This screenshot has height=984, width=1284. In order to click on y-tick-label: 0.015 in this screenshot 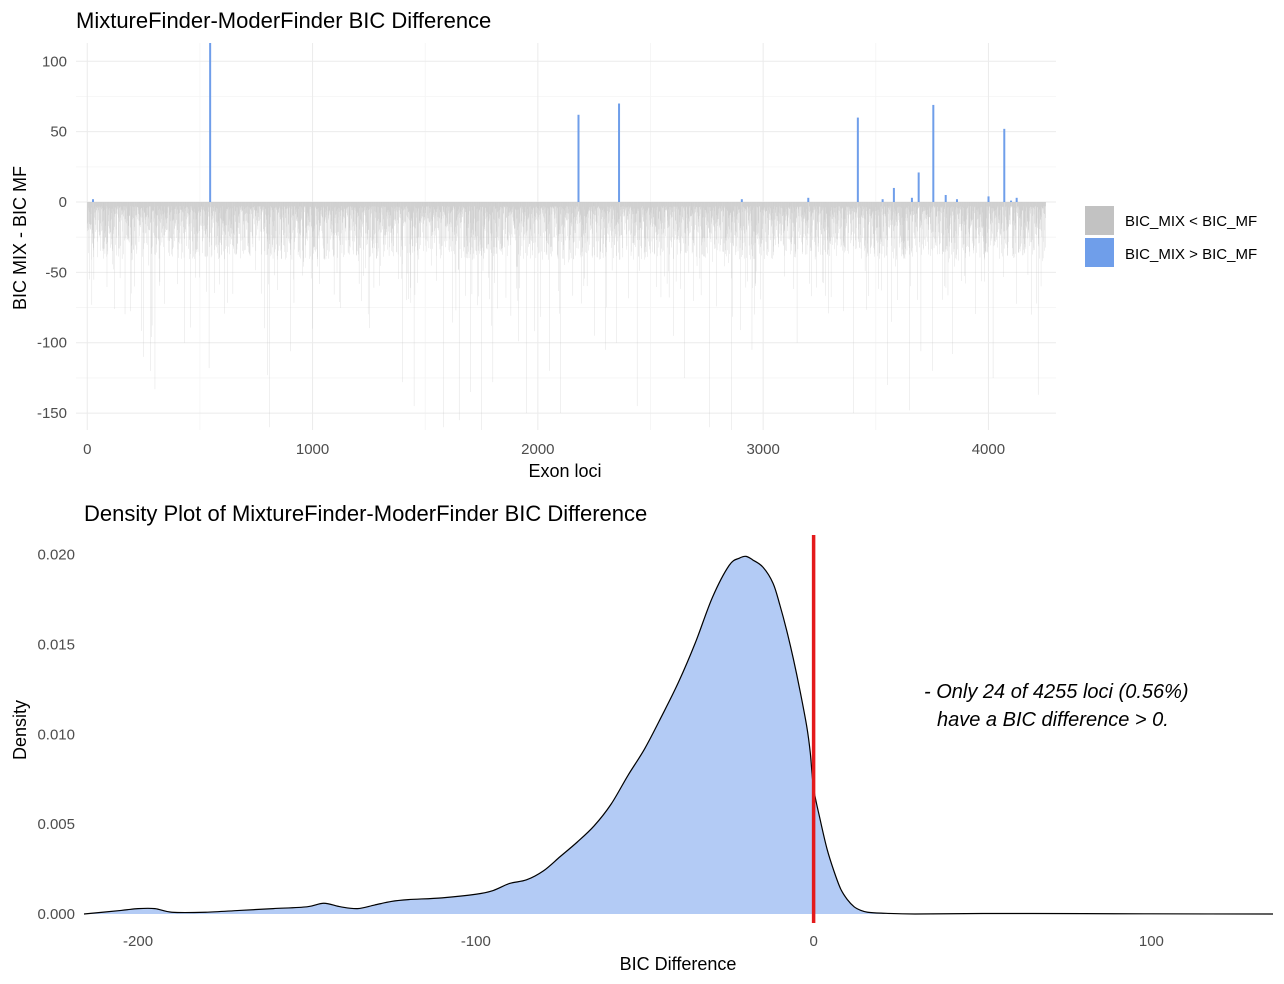, I will do `click(56, 644)`.